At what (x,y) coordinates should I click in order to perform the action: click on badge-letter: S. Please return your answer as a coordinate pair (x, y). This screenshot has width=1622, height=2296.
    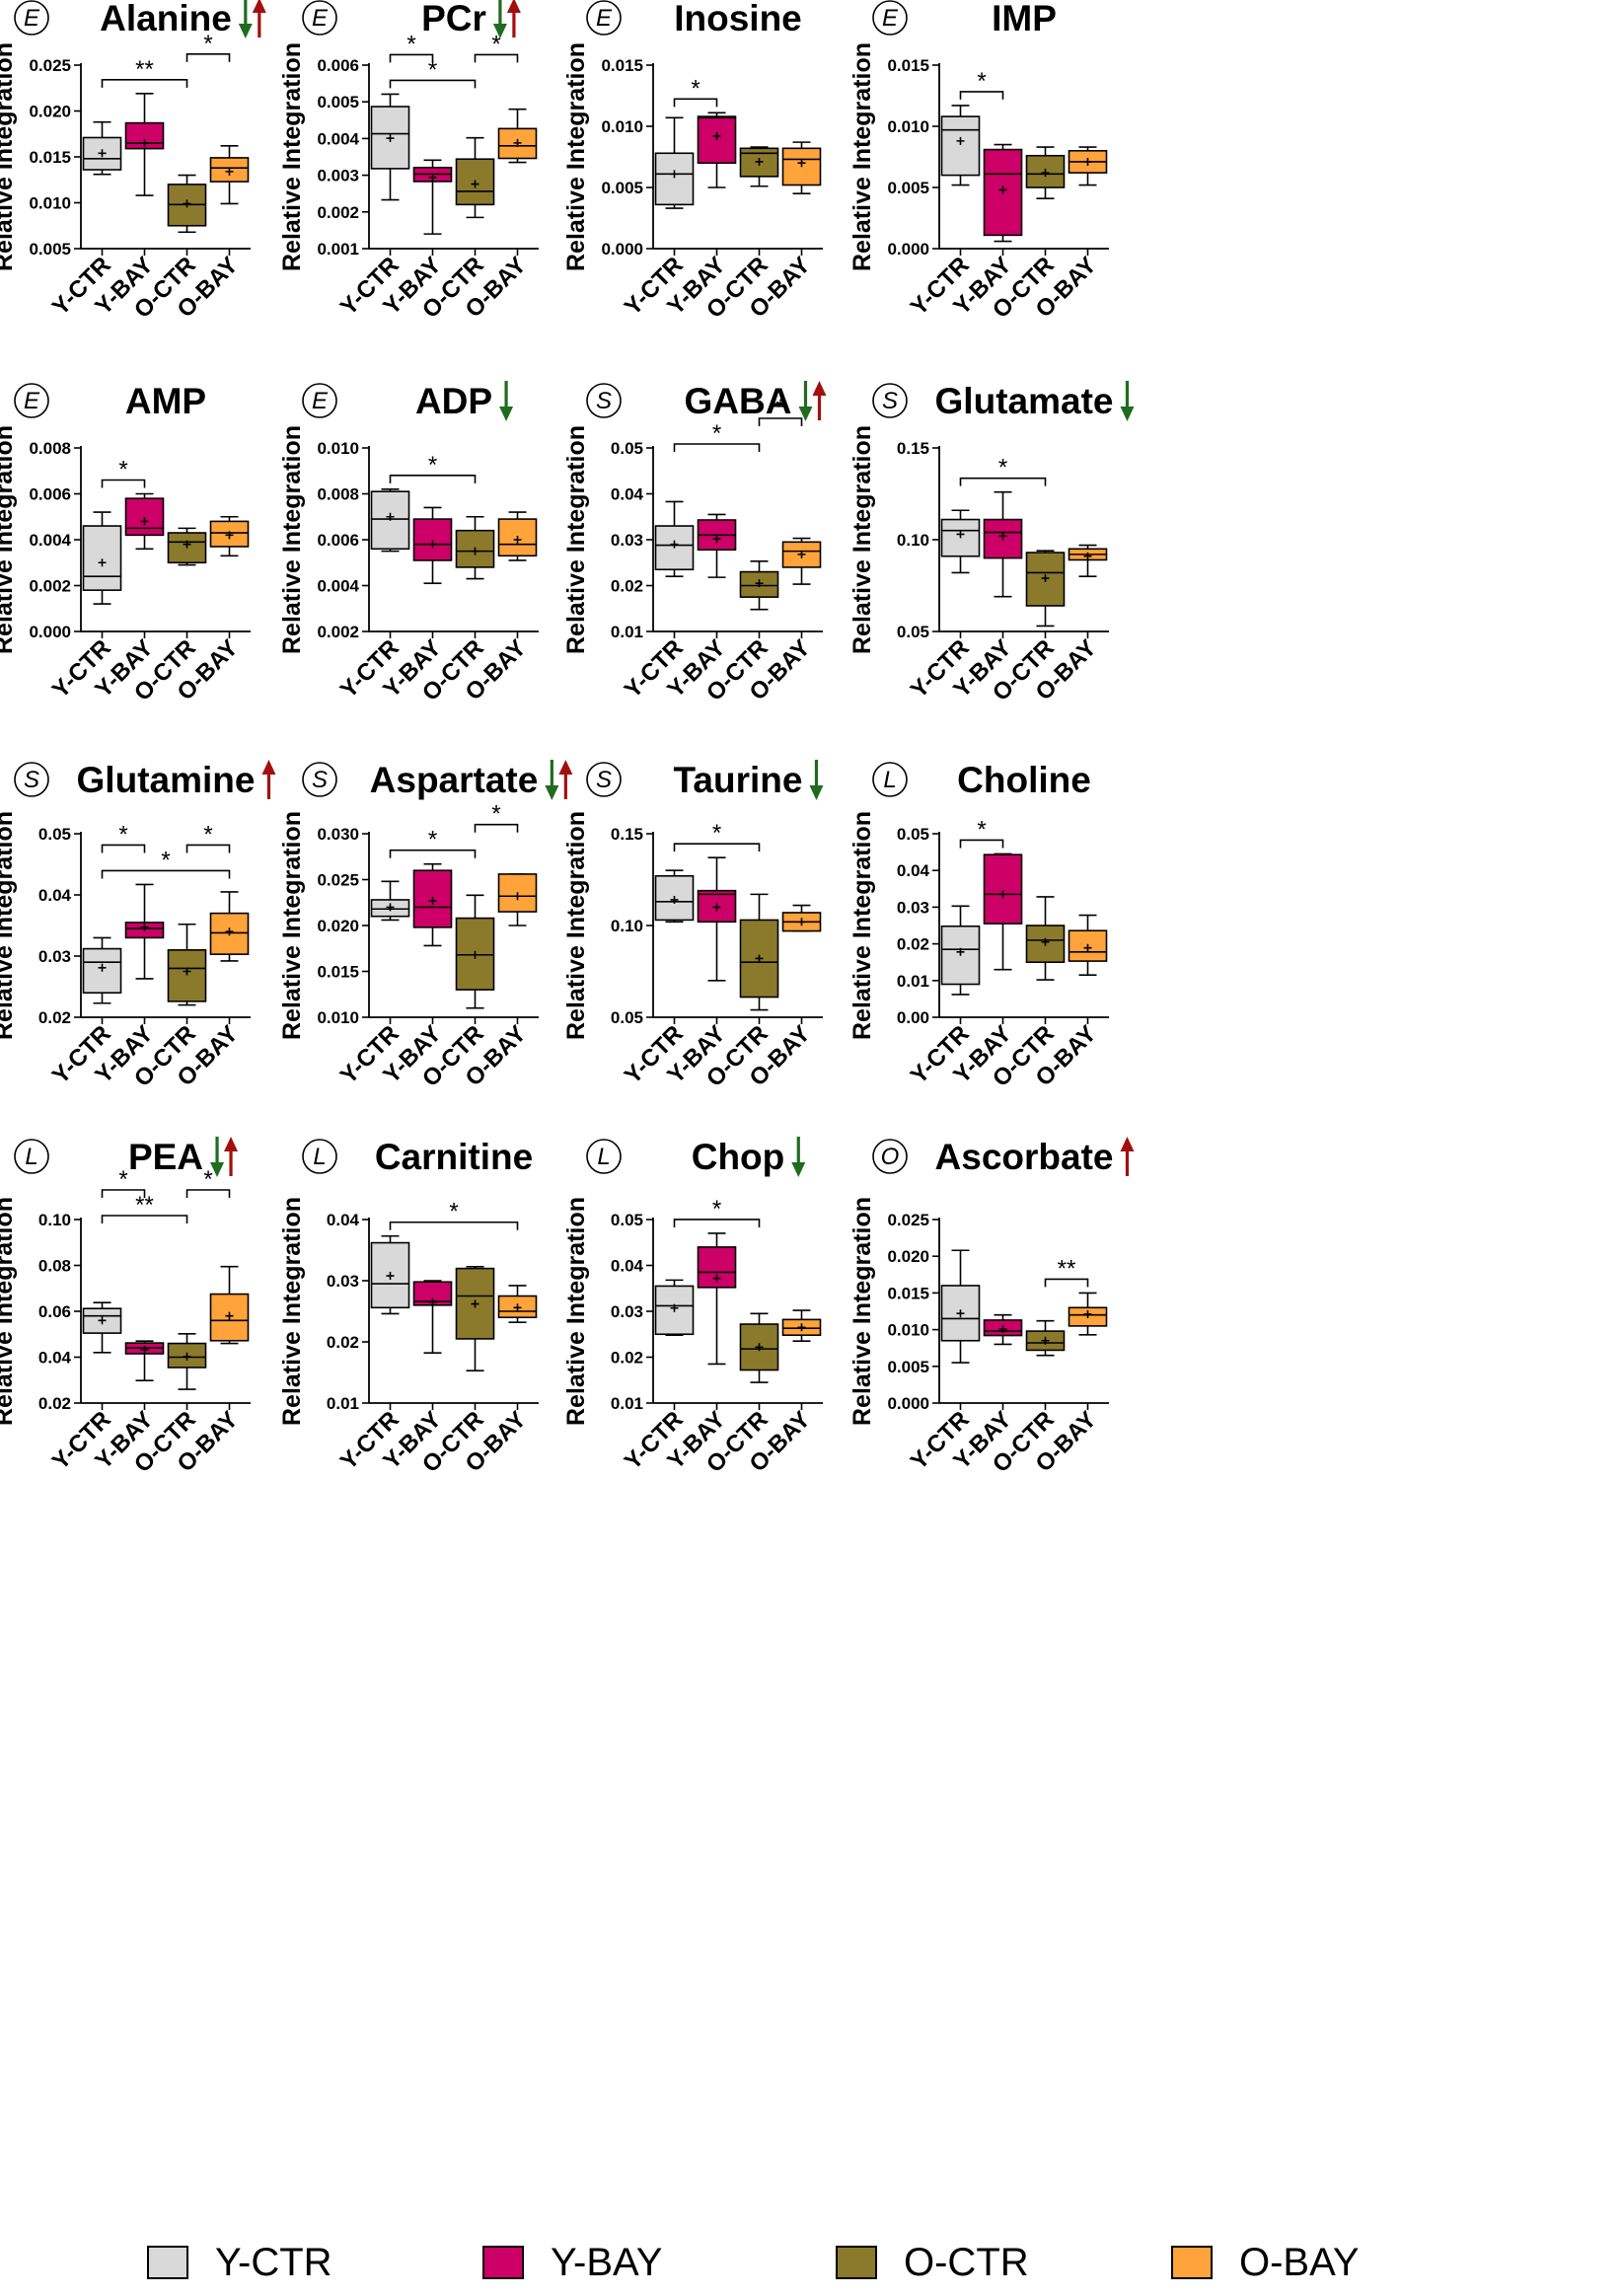
    Looking at the image, I should click on (604, 401).